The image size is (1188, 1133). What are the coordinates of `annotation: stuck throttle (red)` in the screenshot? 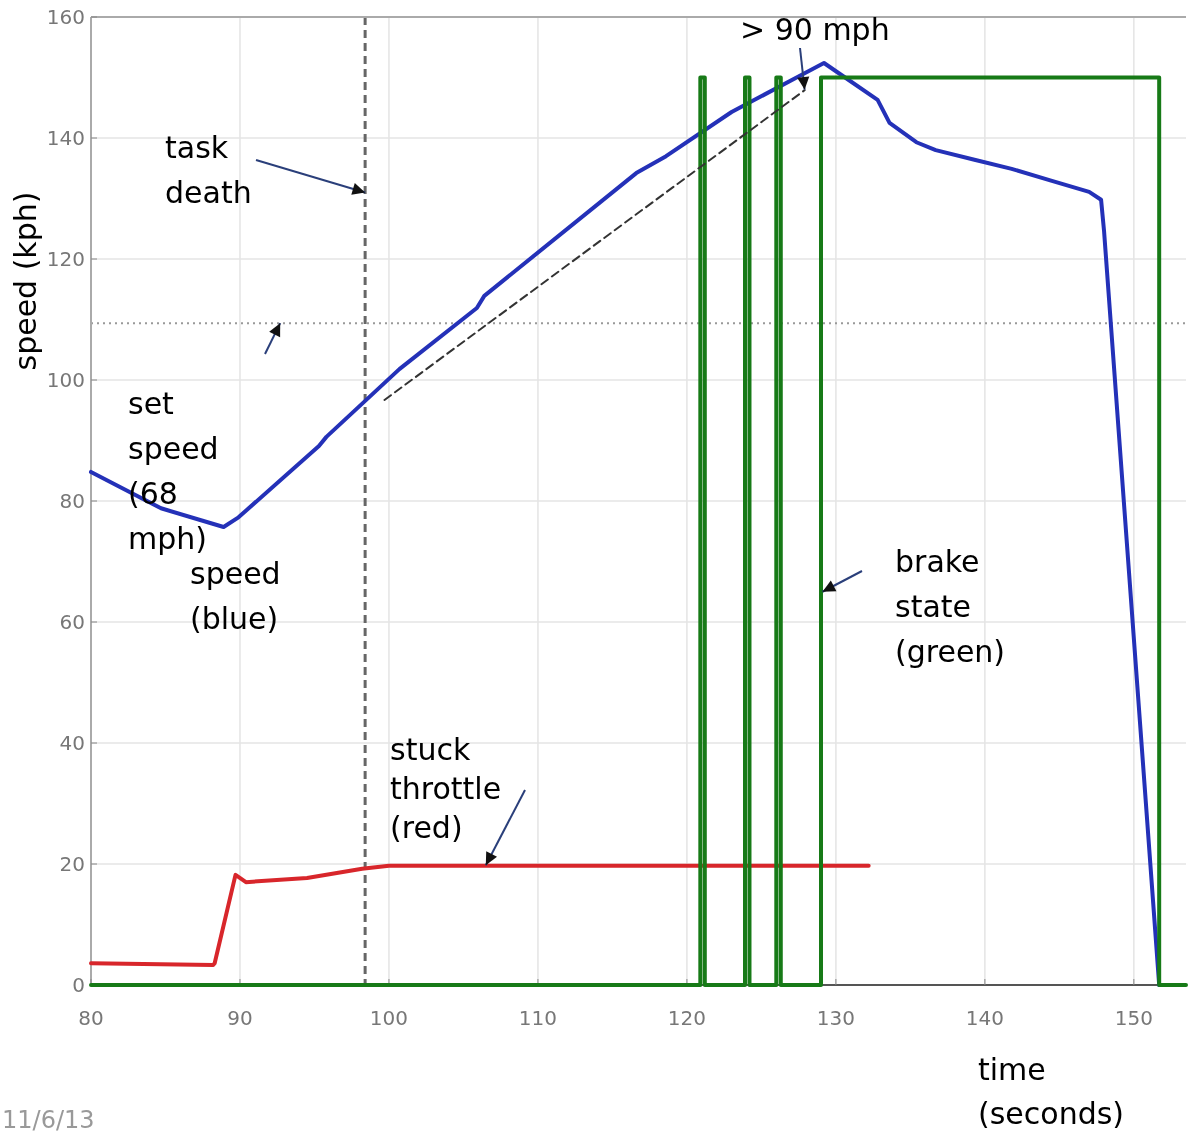 It's located at (446, 788).